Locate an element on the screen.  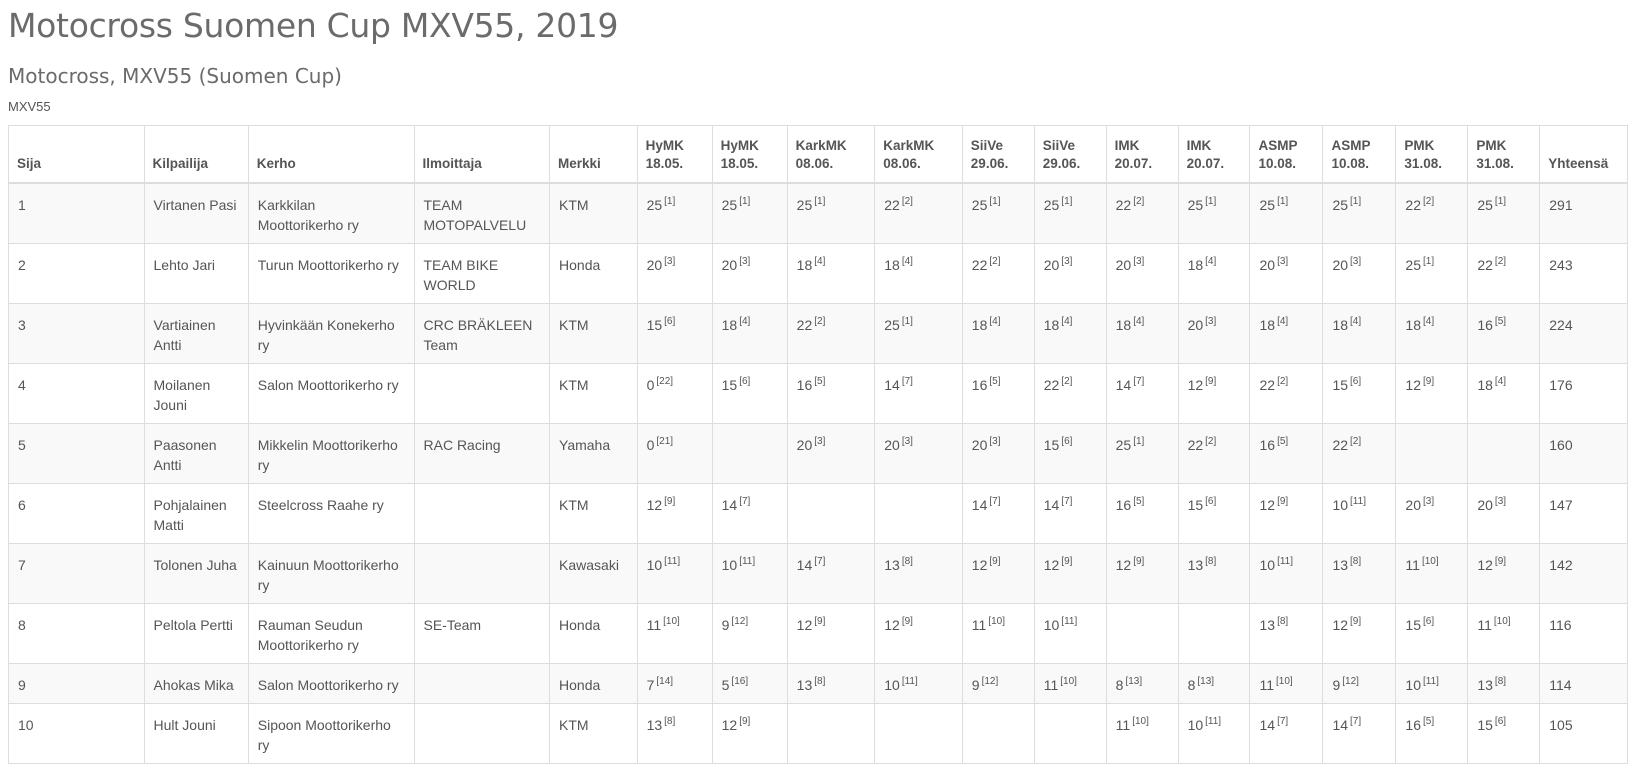
column-header-kilpailija: Kilpailija is located at coordinates (196, 154).